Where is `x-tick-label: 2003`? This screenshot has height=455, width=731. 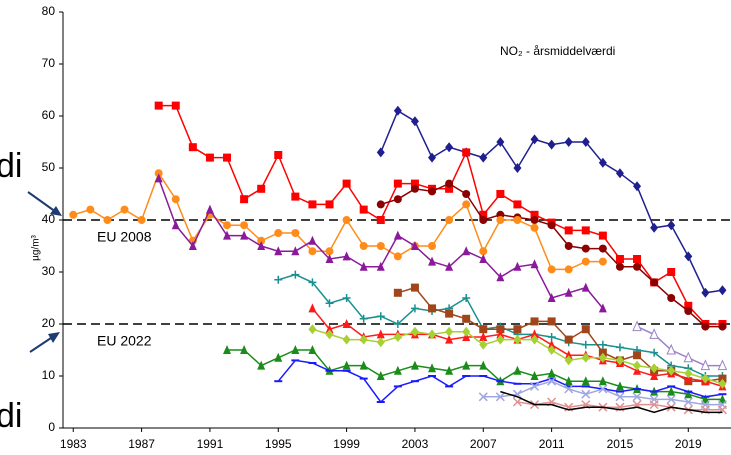 x-tick-label: 2003 is located at coordinates (415, 444).